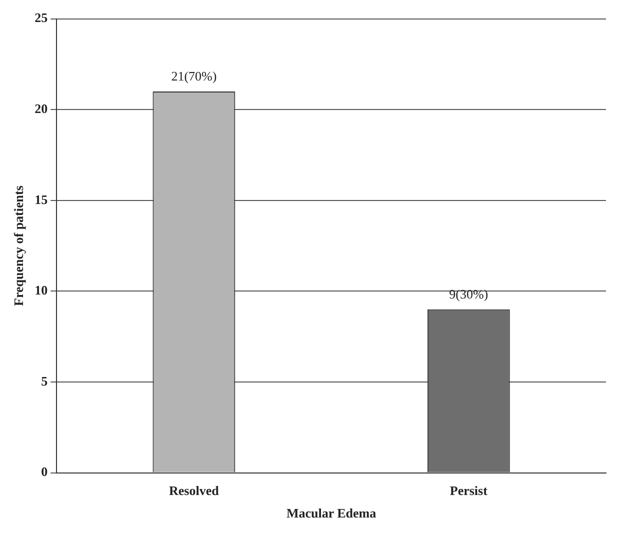 The height and width of the screenshot is (534, 624). I want to click on y-tick-label: 10, so click(41, 290).